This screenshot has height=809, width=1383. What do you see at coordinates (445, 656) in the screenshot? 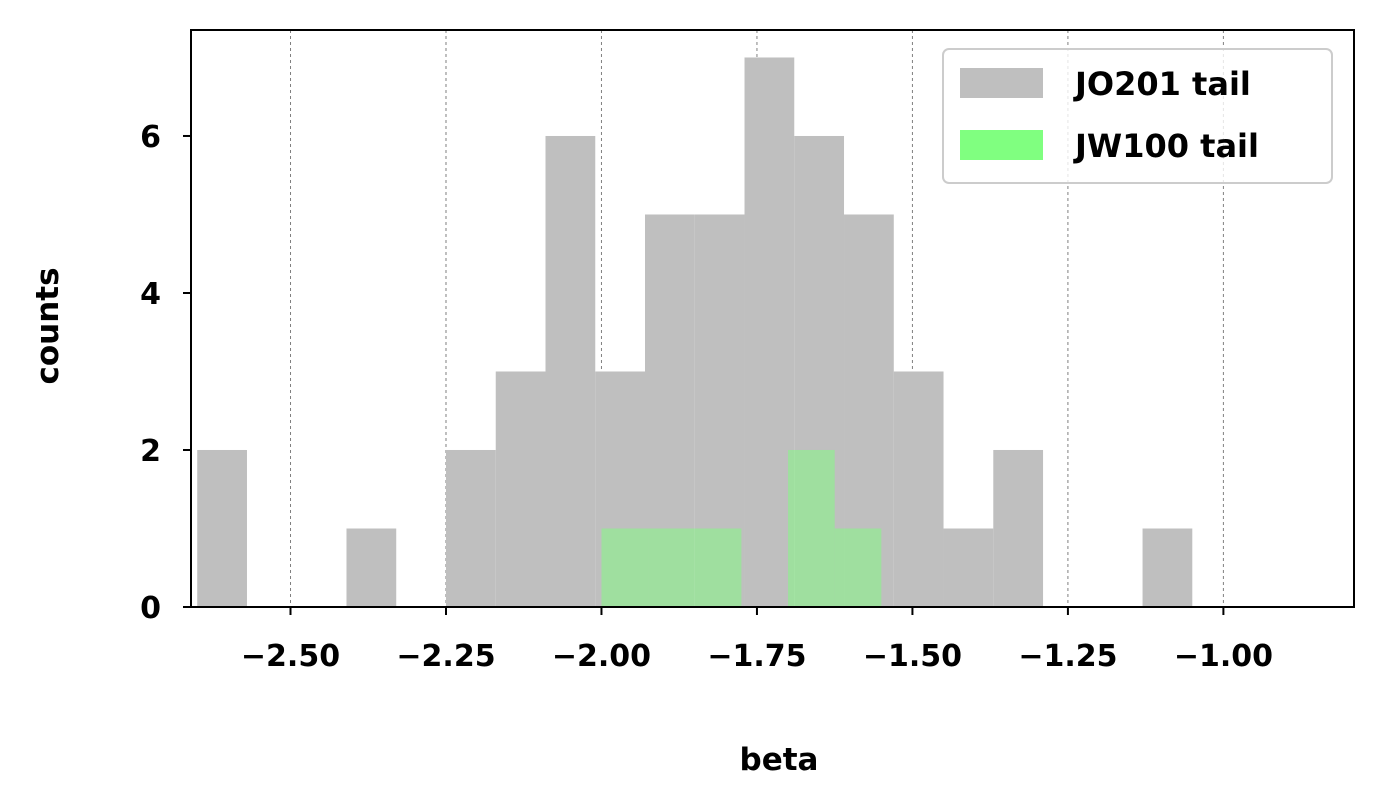
I see `x-tick-label-1: −2.25` at bounding box center [445, 656].